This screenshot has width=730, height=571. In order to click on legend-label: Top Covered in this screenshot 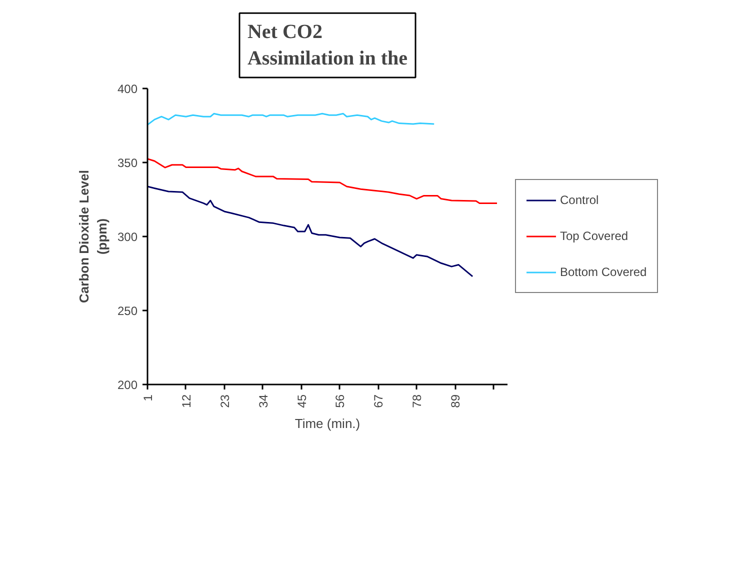, I will do `click(594, 236)`.